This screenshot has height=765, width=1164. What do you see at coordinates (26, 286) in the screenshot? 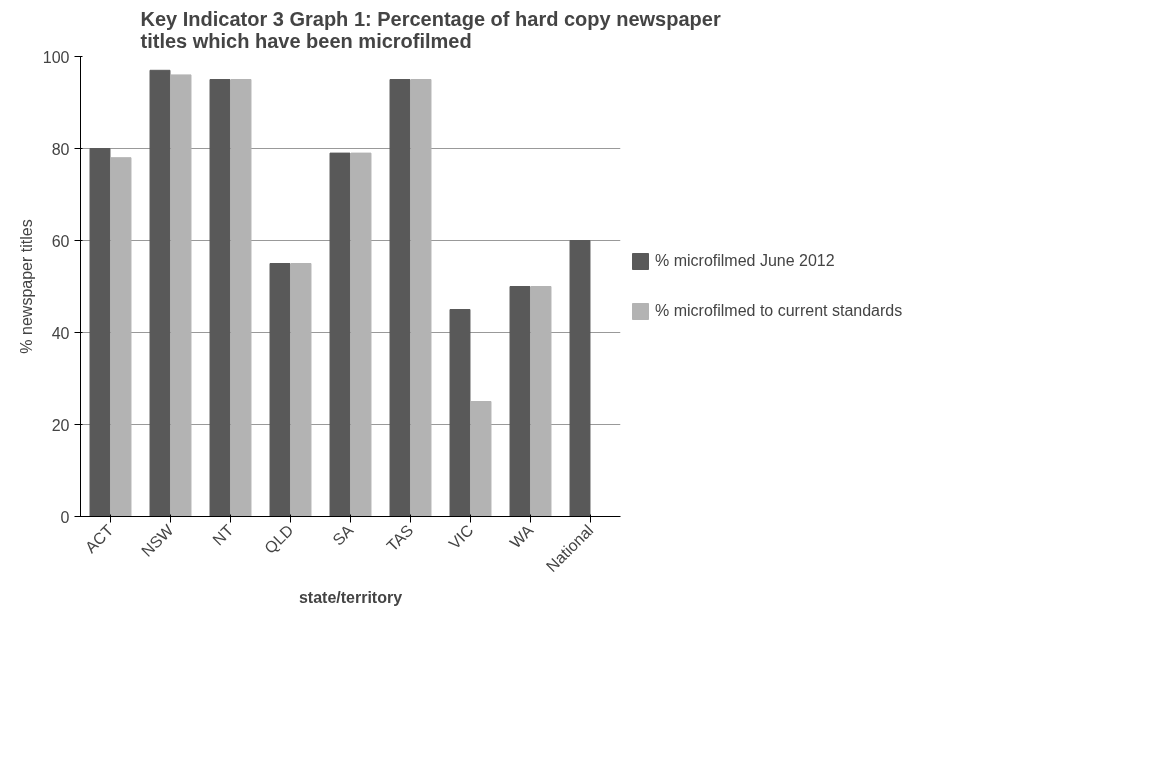
I see `y-axis-title: % newspaper titles` at bounding box center [26, 286].